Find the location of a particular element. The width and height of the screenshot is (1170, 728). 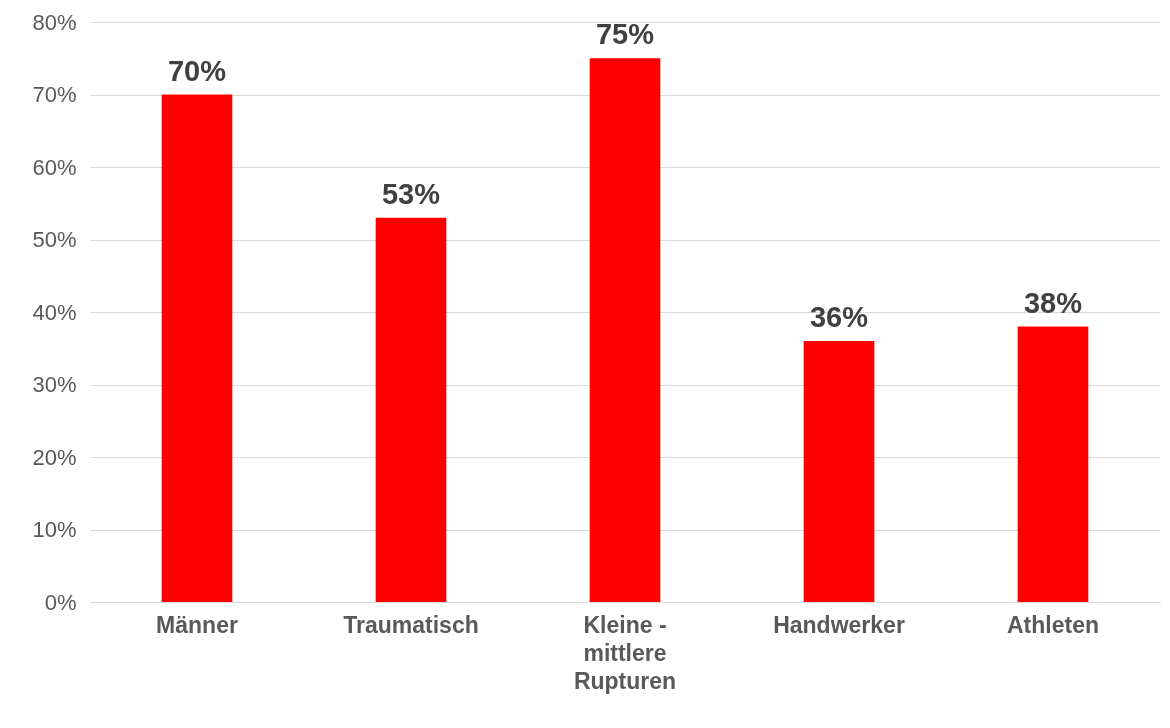

y-tick-label: 30% is located at coordinates (54, 384).